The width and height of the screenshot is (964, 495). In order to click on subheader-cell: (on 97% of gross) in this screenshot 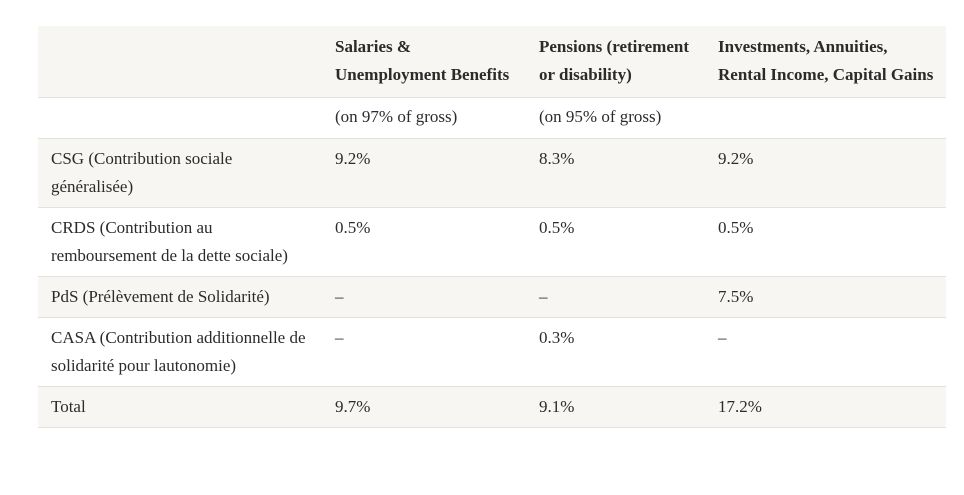, I will do `click(424, 118)`.